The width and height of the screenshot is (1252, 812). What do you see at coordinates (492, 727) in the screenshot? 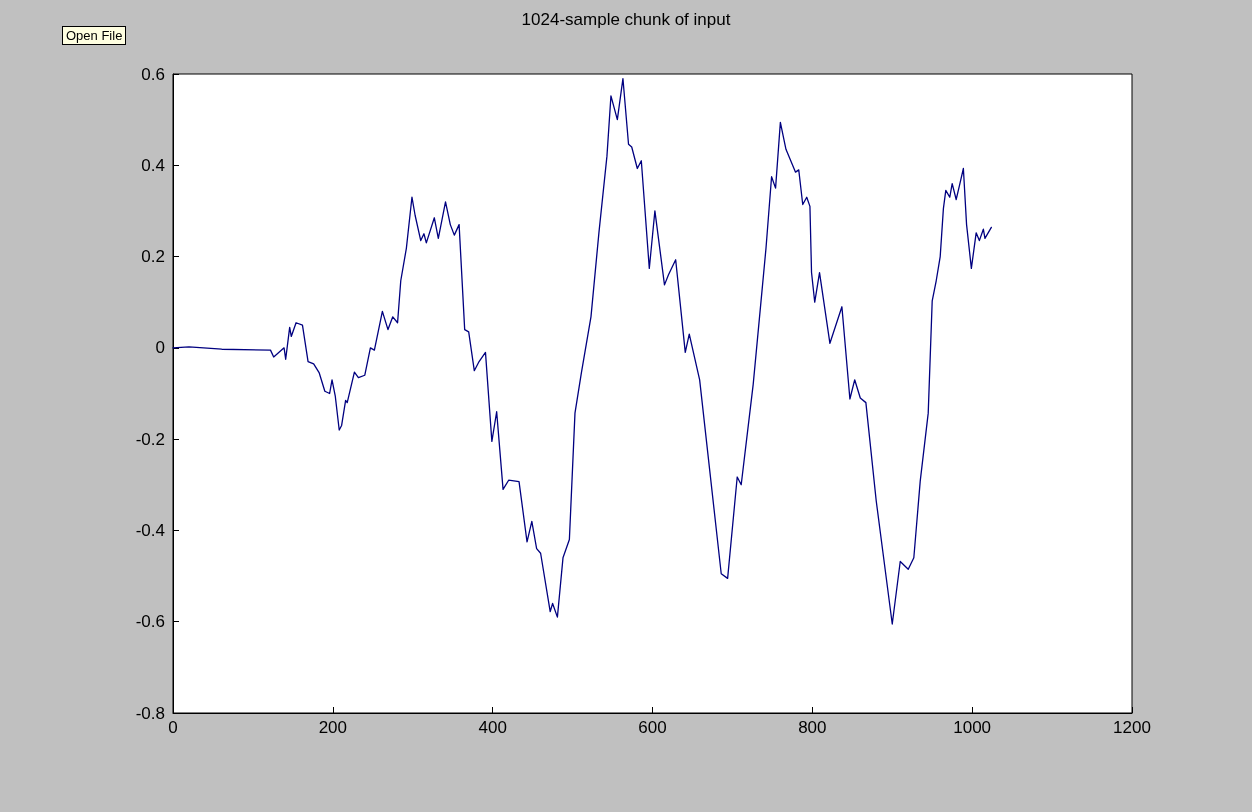
I see `x-tick-label: 400` at bounding box center [492, 727].